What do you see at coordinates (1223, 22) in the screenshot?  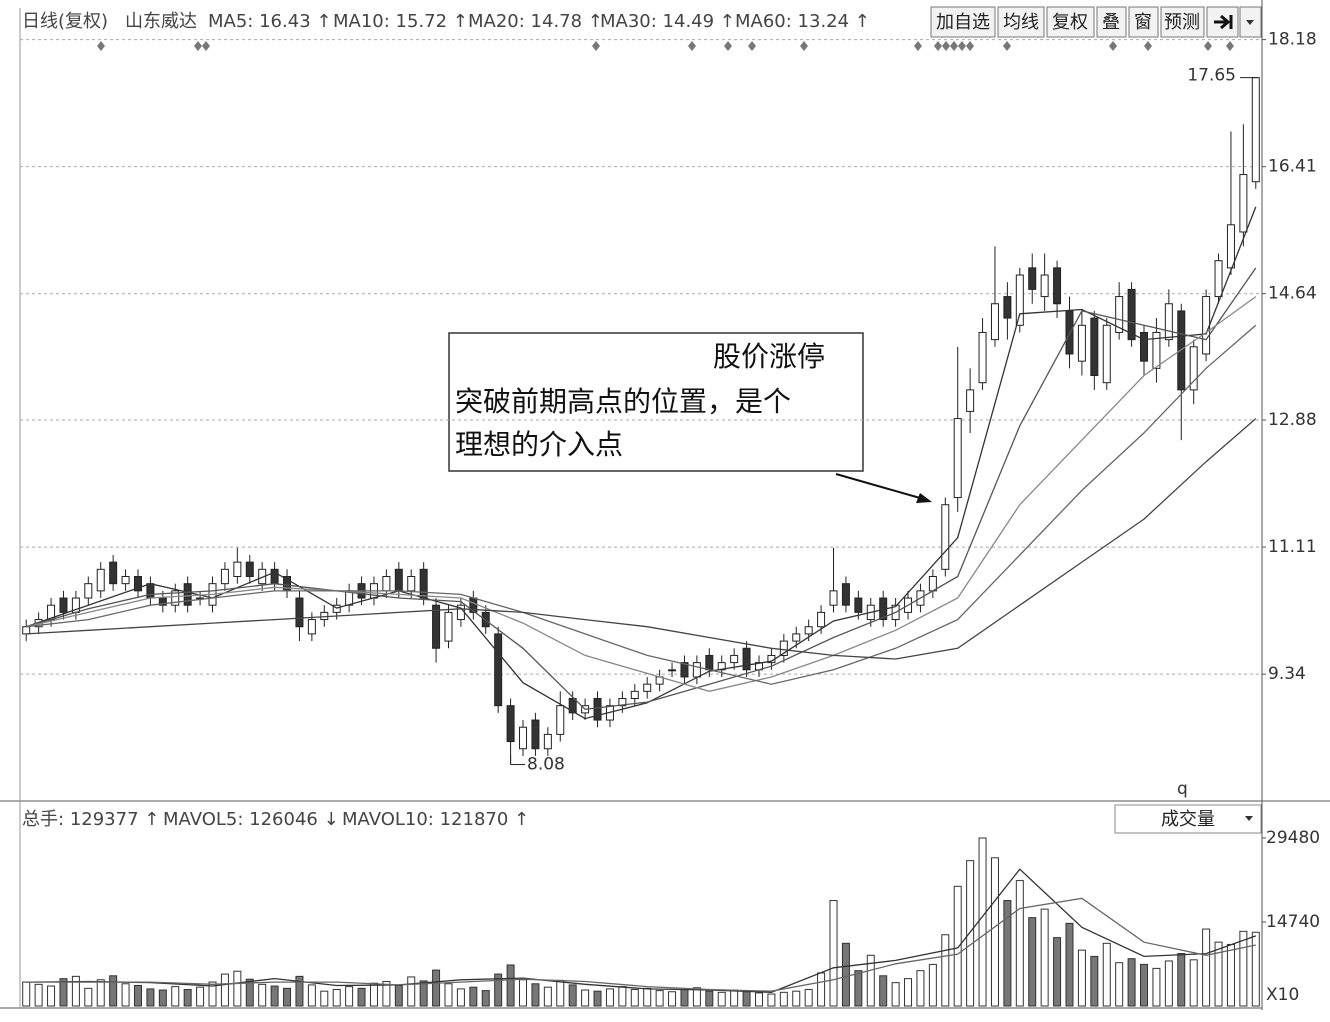 I see `jump-icon` at bounding box center [1223, 22].